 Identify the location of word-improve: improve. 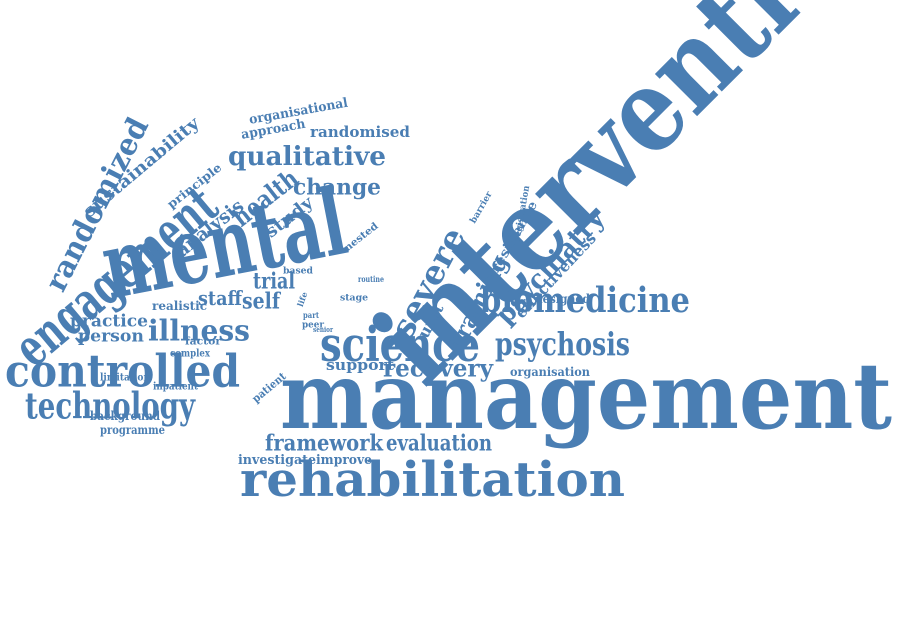
(344, 459).